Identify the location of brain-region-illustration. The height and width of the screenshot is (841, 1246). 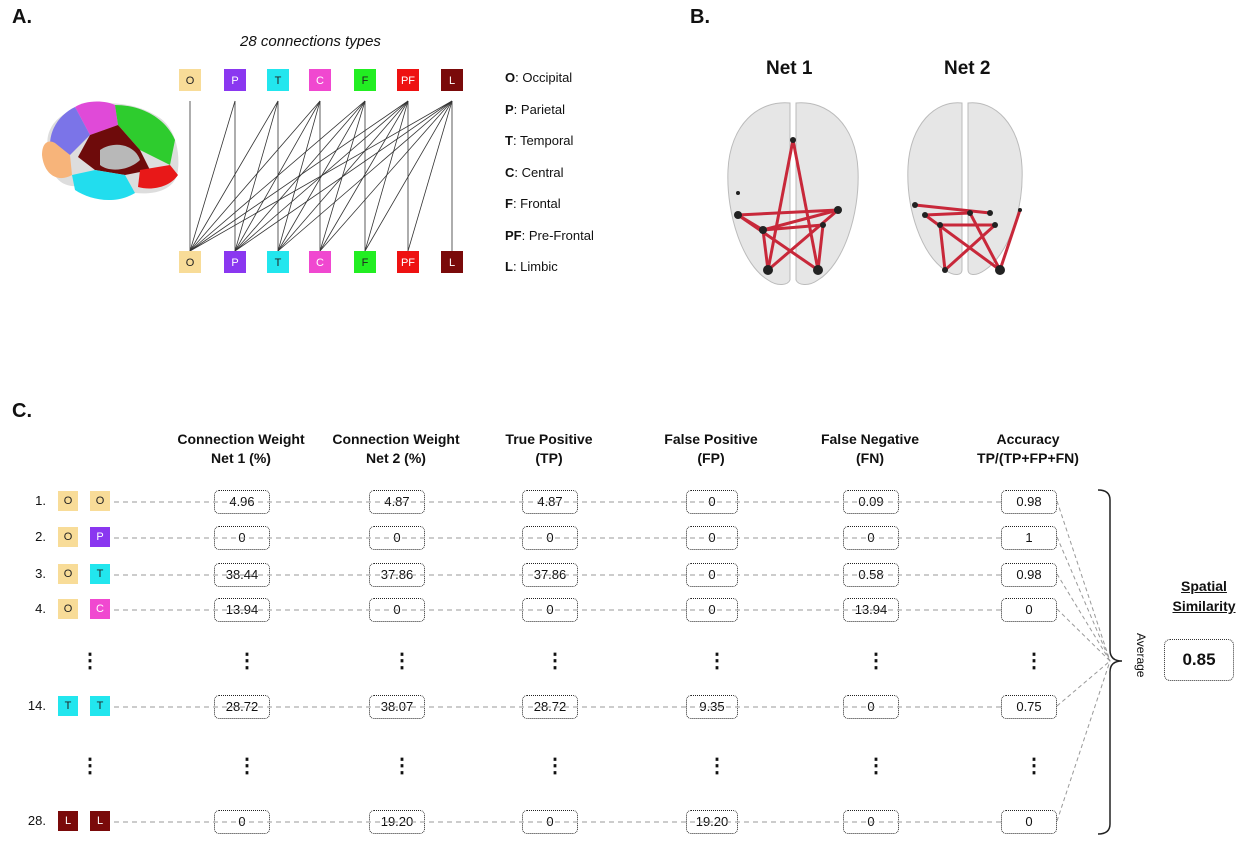
(110, 151).